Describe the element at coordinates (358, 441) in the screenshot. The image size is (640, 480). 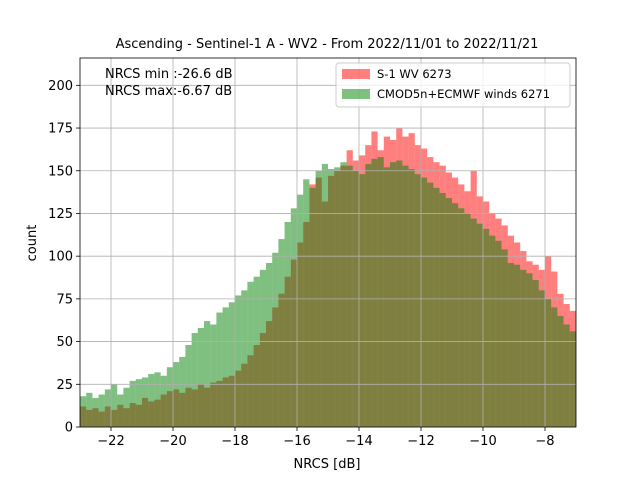
I see `x-tick-label: −14` at that location.